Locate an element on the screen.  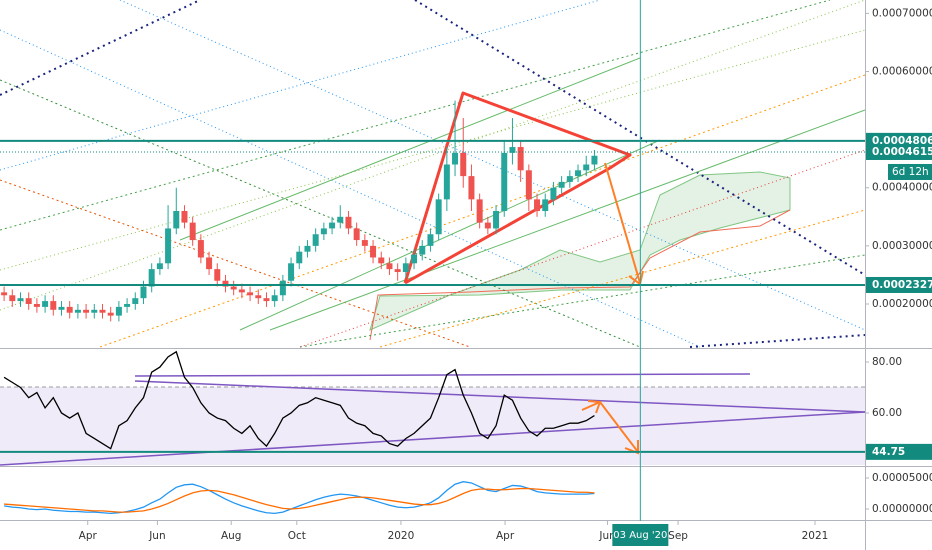
level-label: 0.00048063 is located at coordinates (902, 141).